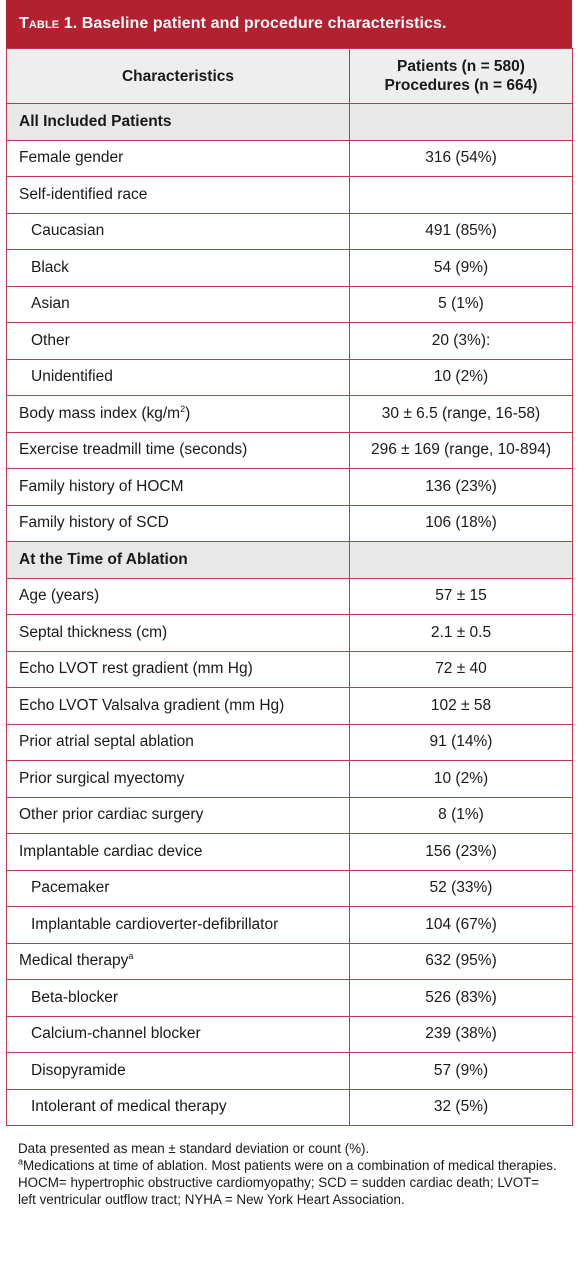  Describe the element at coordinates (50, 340) in the screenshot. I see `row-label-text: Other` at that location.